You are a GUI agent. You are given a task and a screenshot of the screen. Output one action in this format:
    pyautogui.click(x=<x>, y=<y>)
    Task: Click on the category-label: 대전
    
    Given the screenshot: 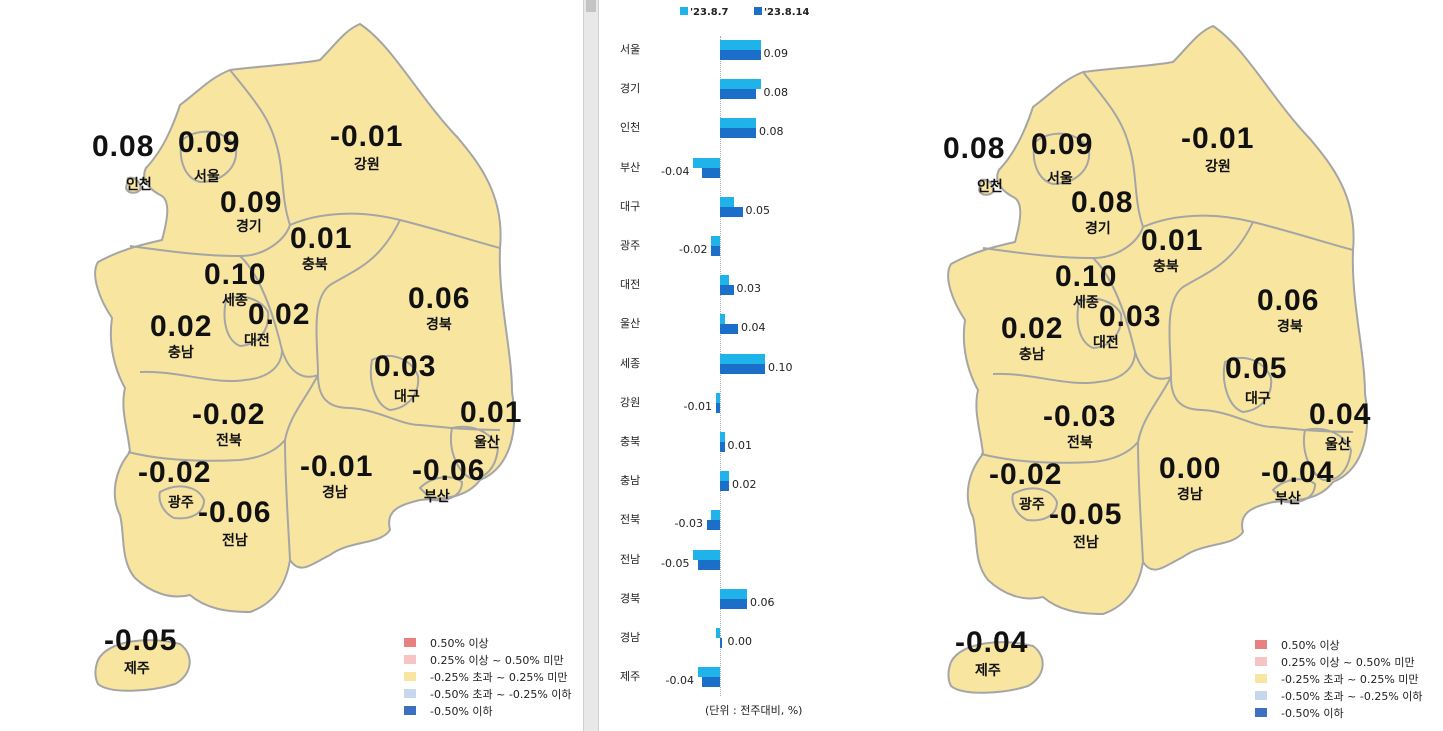 What is the action you would take?
    pyautogui.click(x=630, y=285)
    